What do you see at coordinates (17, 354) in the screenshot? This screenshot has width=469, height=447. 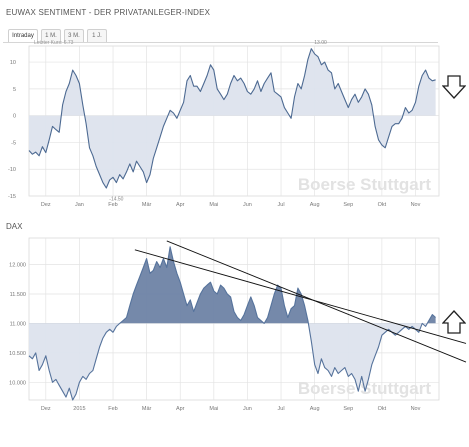 I see `y-tick-label: 10.500` at bounding box center [17, 354].